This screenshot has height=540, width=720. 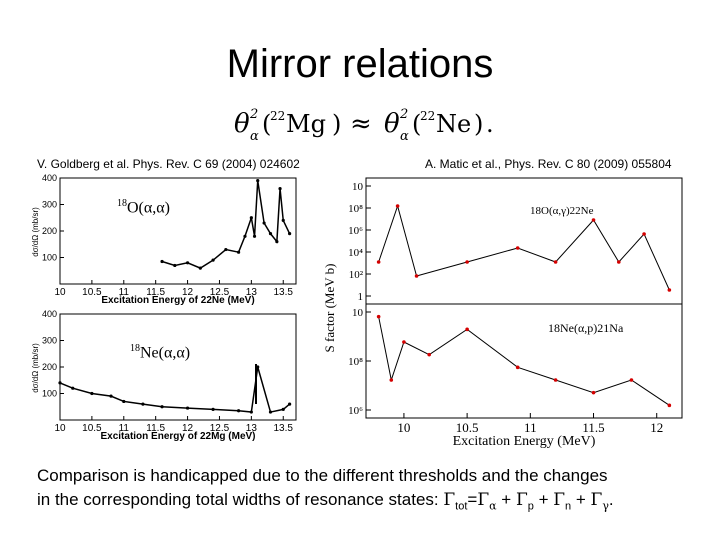 What do you see at coordinates (49, 205) in the screenshot?
I see `lt-ytick-label: 300` at bounding box center [49, 205].